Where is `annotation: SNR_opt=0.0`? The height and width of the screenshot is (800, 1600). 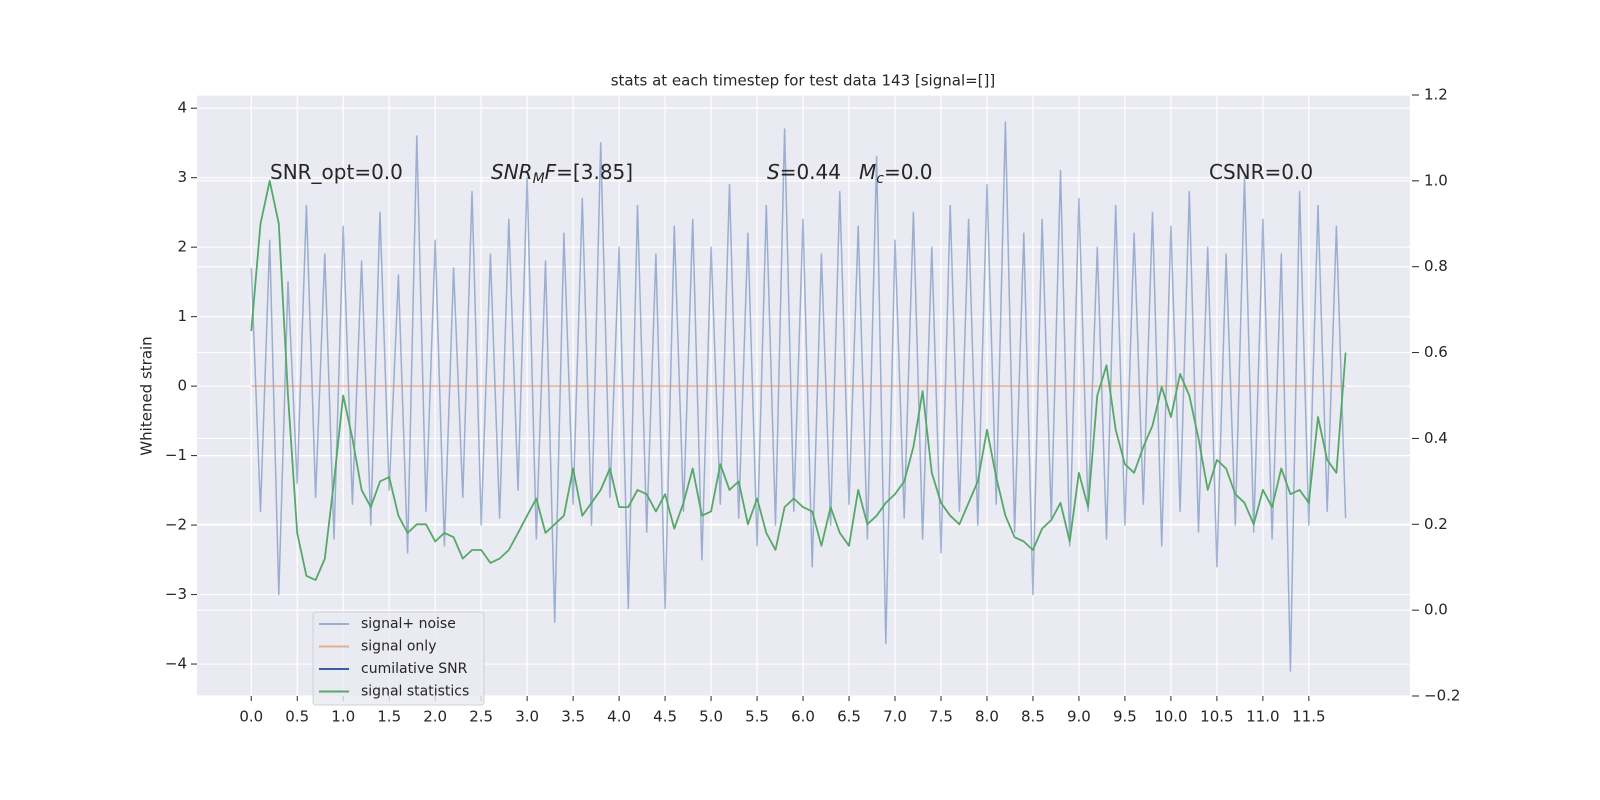 annotation: SNR_opt=0.0 is located at coordinates (336, 172).